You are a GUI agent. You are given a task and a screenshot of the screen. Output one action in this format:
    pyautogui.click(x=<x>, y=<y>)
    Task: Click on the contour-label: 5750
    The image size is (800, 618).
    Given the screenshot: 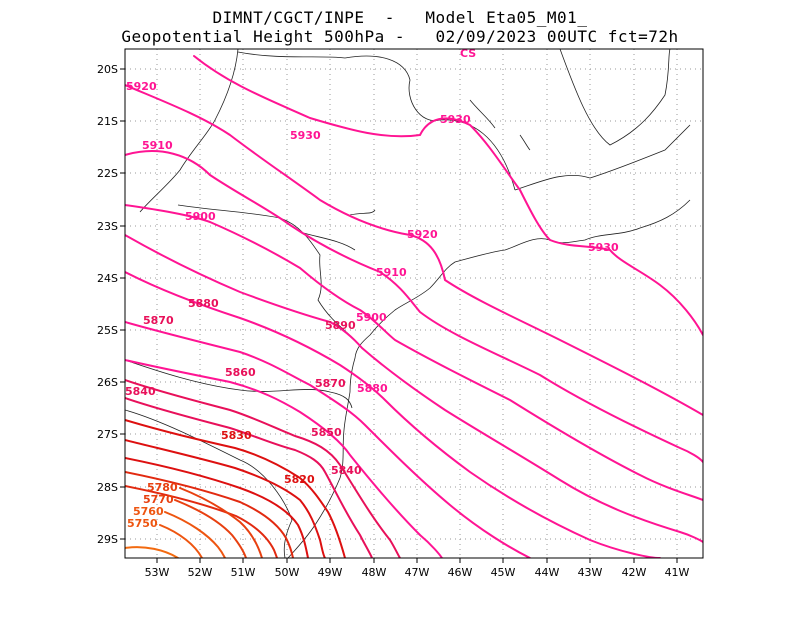 What is the action you would take?
    pyautogui.click(x=142, y=523)
    